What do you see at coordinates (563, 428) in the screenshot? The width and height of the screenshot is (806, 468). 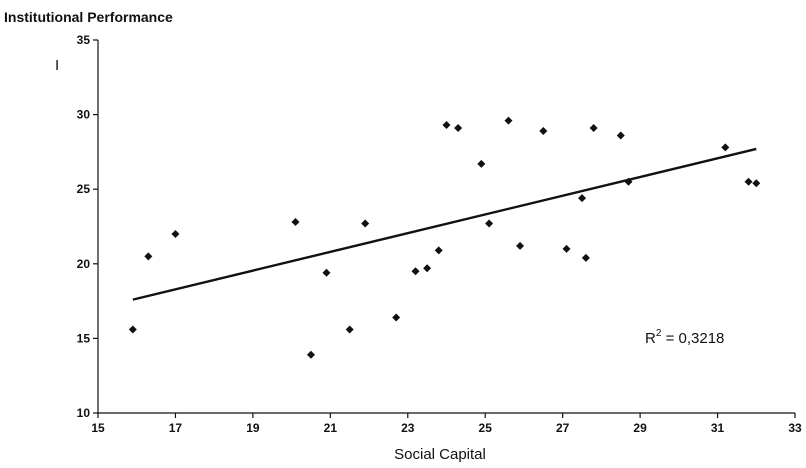 I see `x-tick-label: 27` at bounding box center [563, 428].